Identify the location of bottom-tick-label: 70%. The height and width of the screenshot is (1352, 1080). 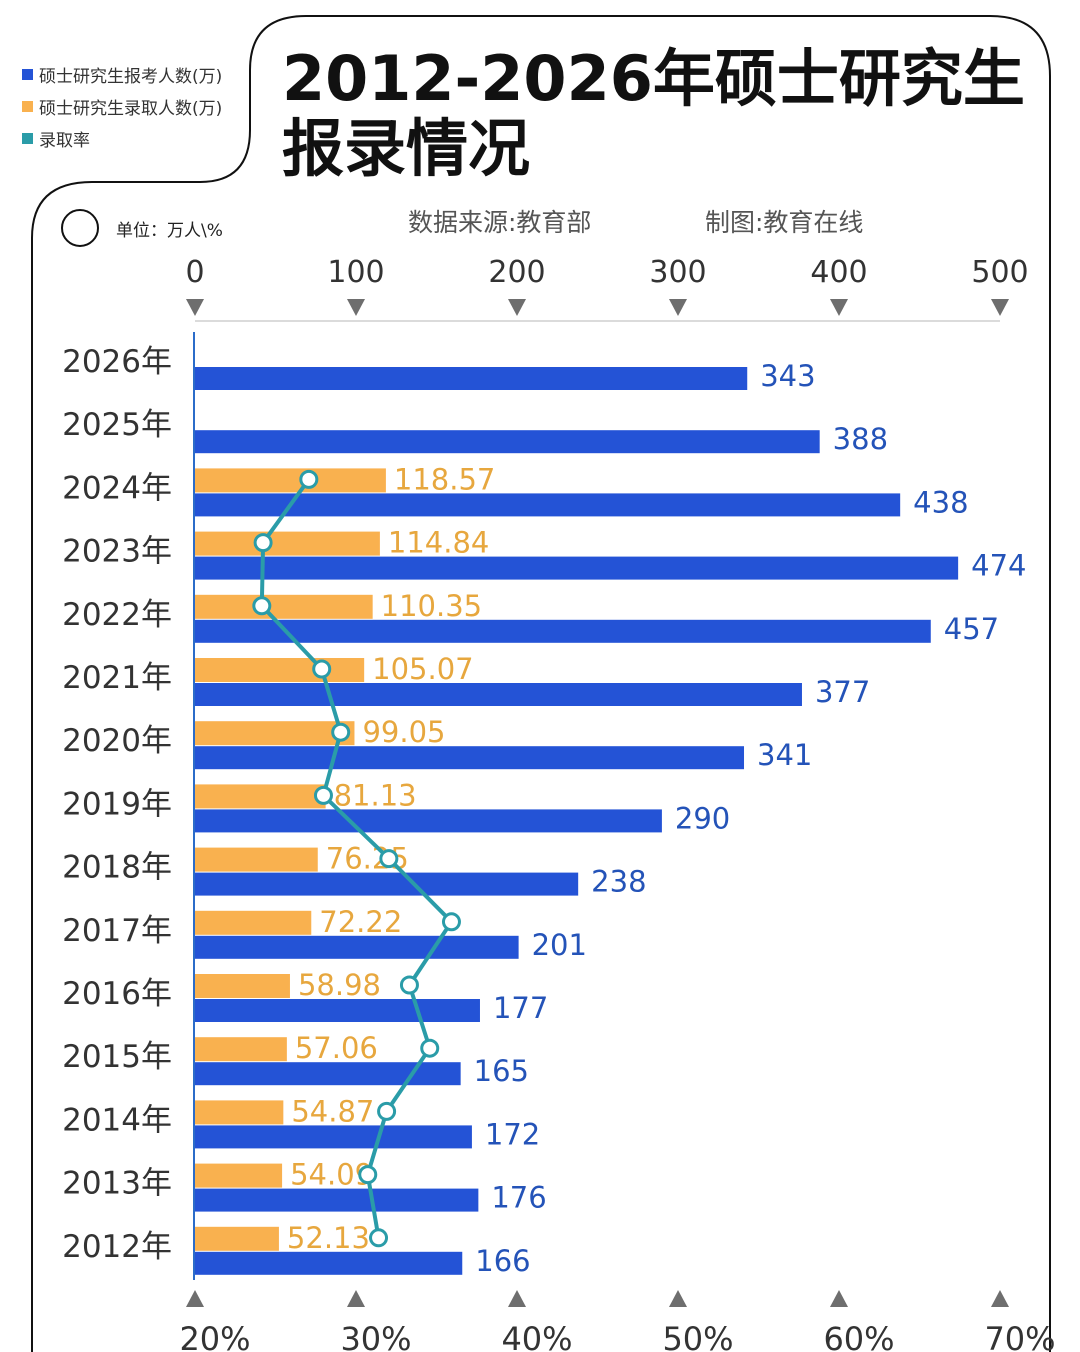
(1019, 1336).